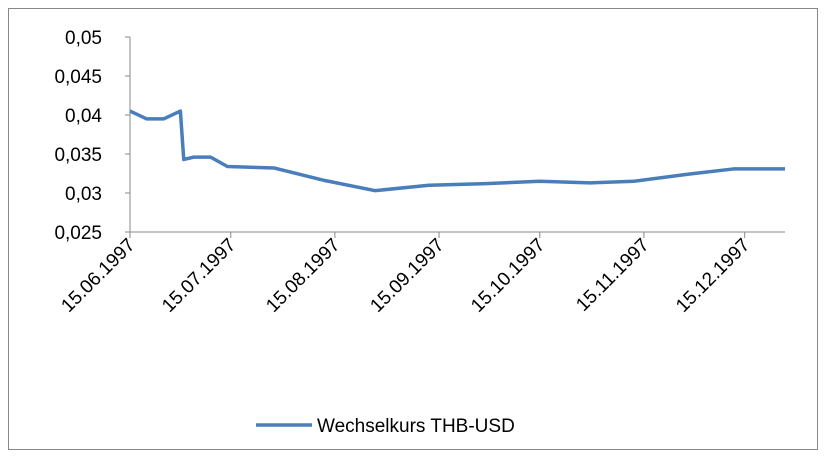 The width and height of the screenshot is (824, 456). What do you see at coordinates (78, 155) in the screenshot?
I see `y-tick-label: 0,035` at bounding box center [78, 155].